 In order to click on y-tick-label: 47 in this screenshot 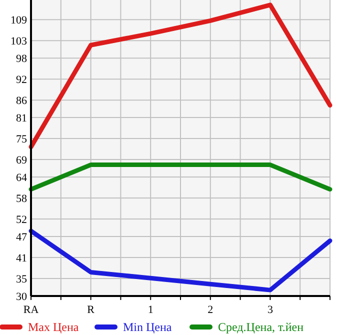, I will do `click(22, 237)`.